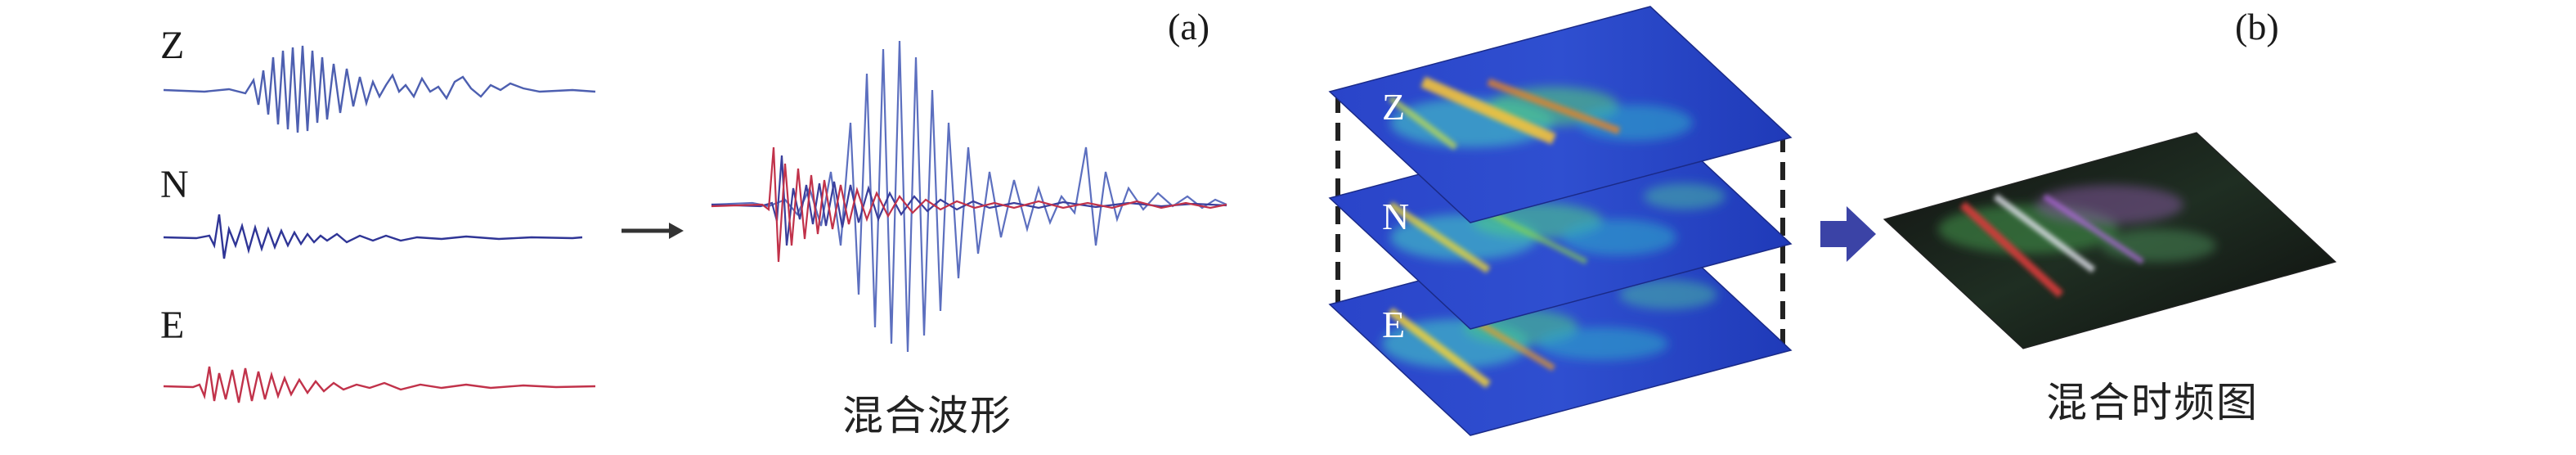 The image size is (2576, 455). I want to click on mixed-tf-image, so click(2110, 241).